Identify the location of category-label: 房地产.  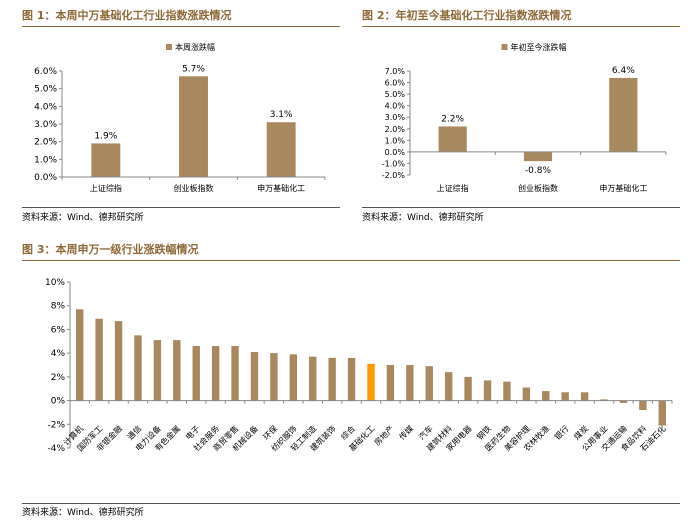
(384, 435).